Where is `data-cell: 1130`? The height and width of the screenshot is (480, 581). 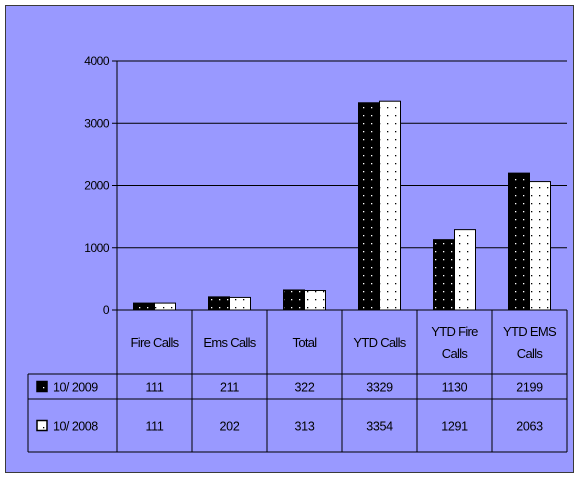 data-cell: 1130 is located at coordinates (455, 388).